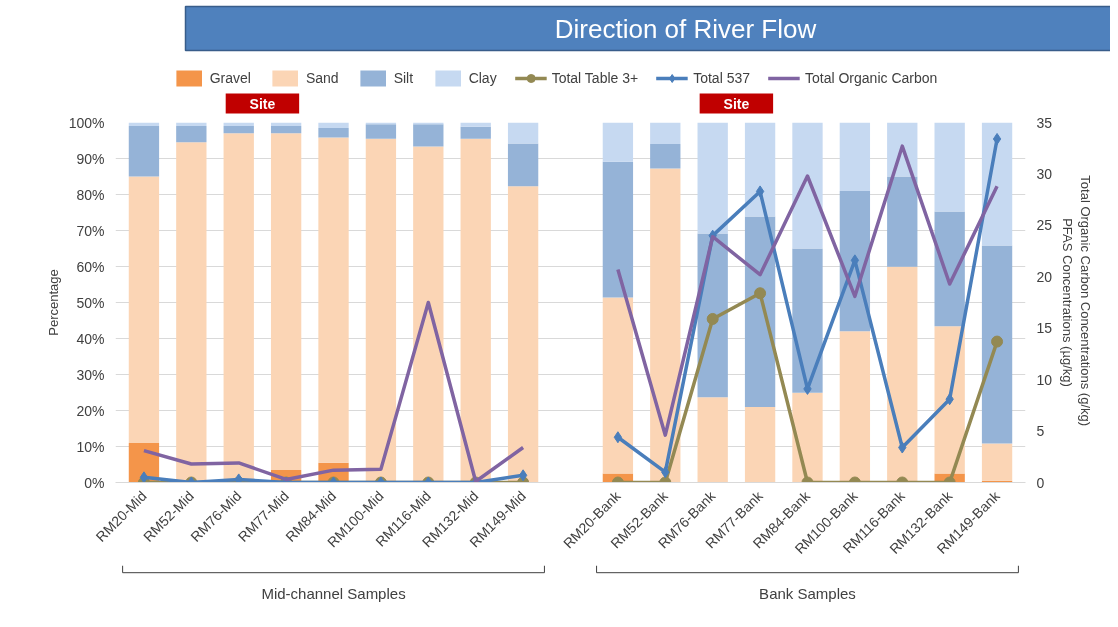 The height and width of the screenshot is (627, 1118). I want to click on y2-tick-label: 35, so click(1044, 122).